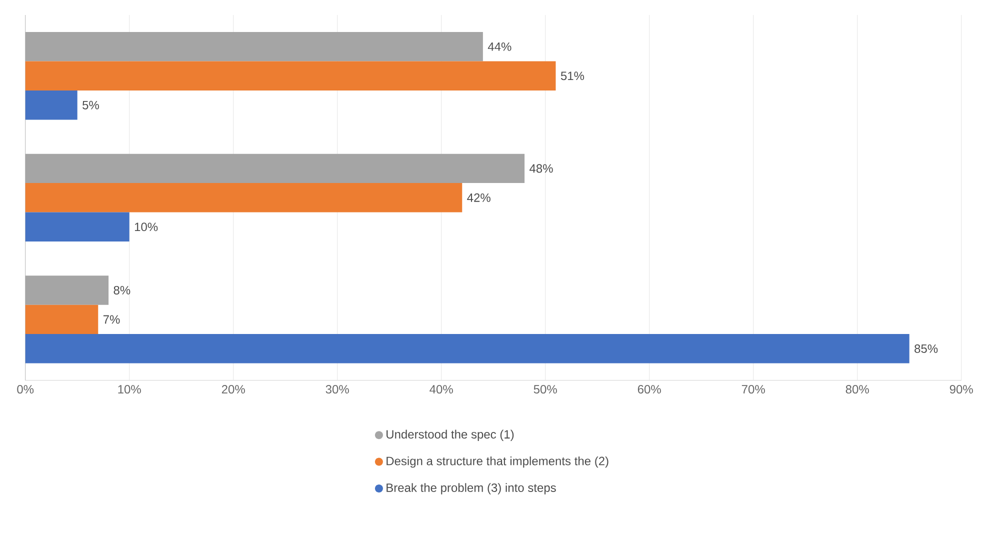  What do you see at coordinates (497, 462) in the screenshot?
I see `legend-label: Design a structure that implements the (2)` at bounding box center [497, 462].